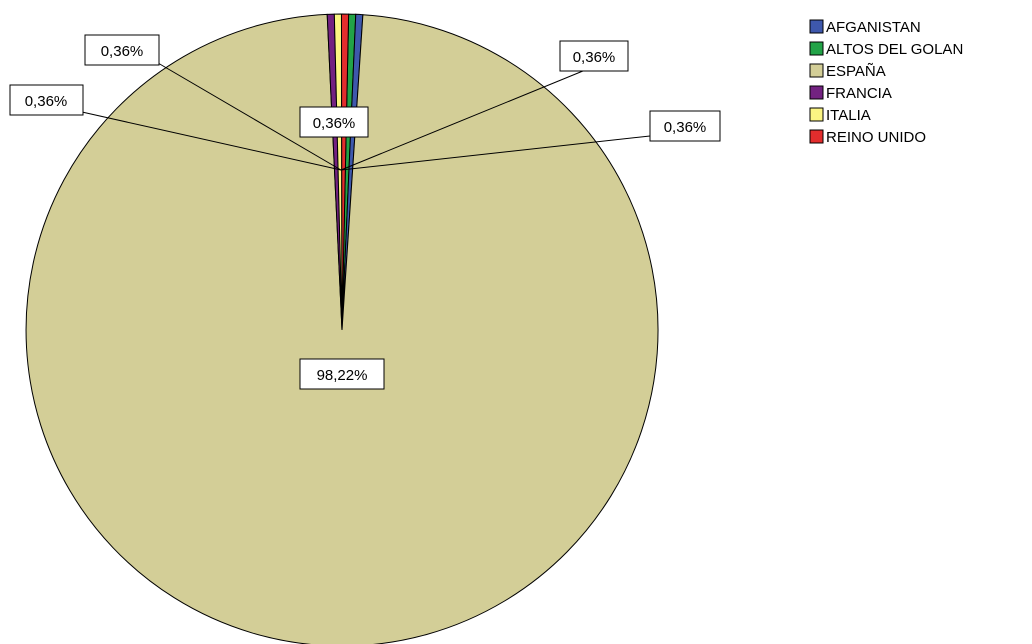 The height and width of the screenshot is (644, 1032). What do you see at coordinates (345, 172) in the screenshot?
I see `pie-slice-reino-unido` at bounding box center [345, 172].